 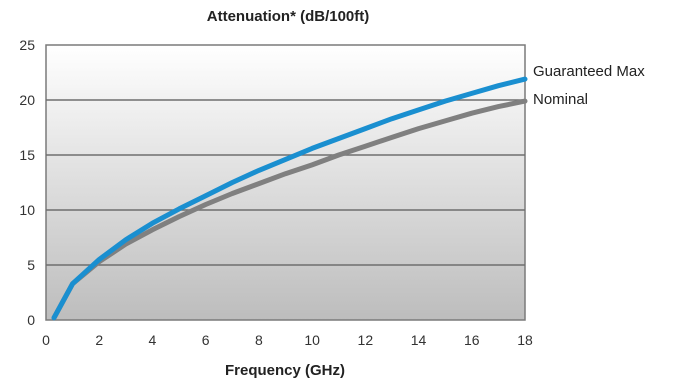 What do you see at coordinates (31, 320) in the screenshot?
I see `y-tick-label: 0` at bounding box center [31, 320].